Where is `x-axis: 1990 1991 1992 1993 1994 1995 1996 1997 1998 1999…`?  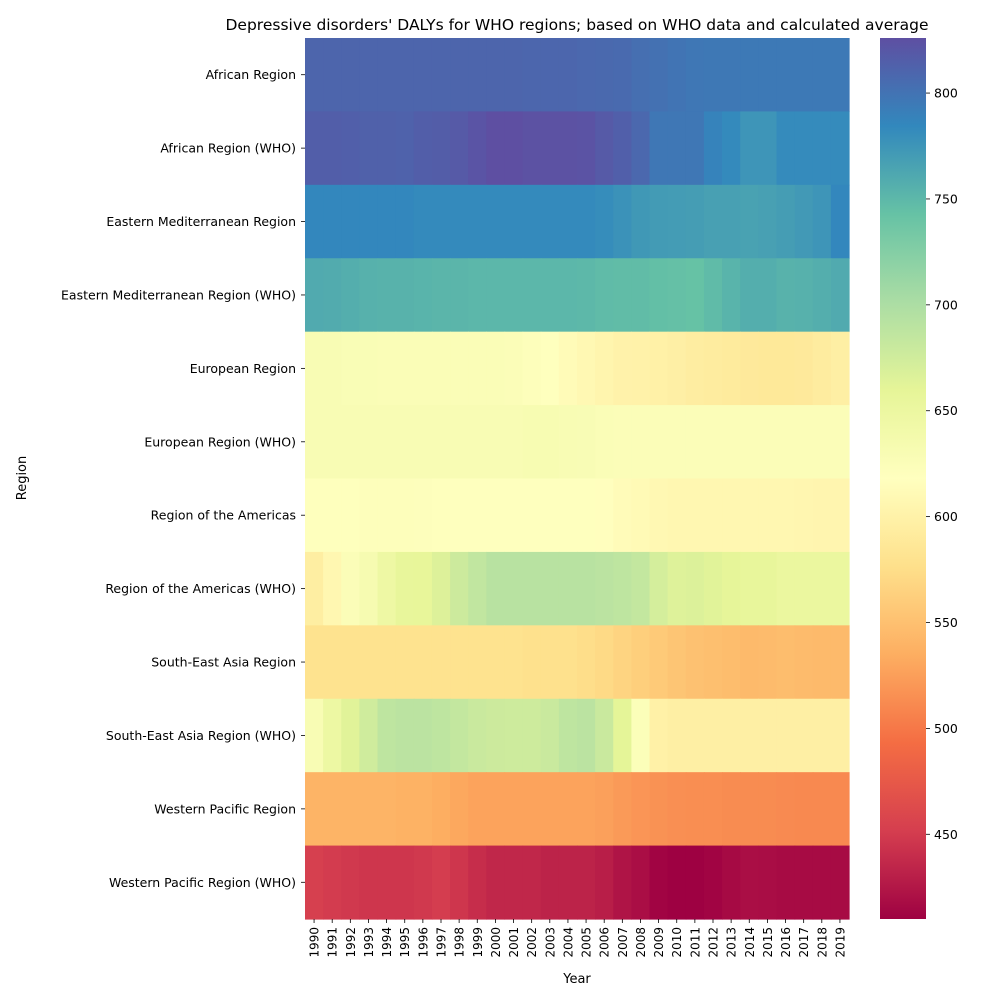
x-axis: 1990 1991 1992 1993 1994 1995 1996 1997 1998 1999… is located at coordinates (577, 938).